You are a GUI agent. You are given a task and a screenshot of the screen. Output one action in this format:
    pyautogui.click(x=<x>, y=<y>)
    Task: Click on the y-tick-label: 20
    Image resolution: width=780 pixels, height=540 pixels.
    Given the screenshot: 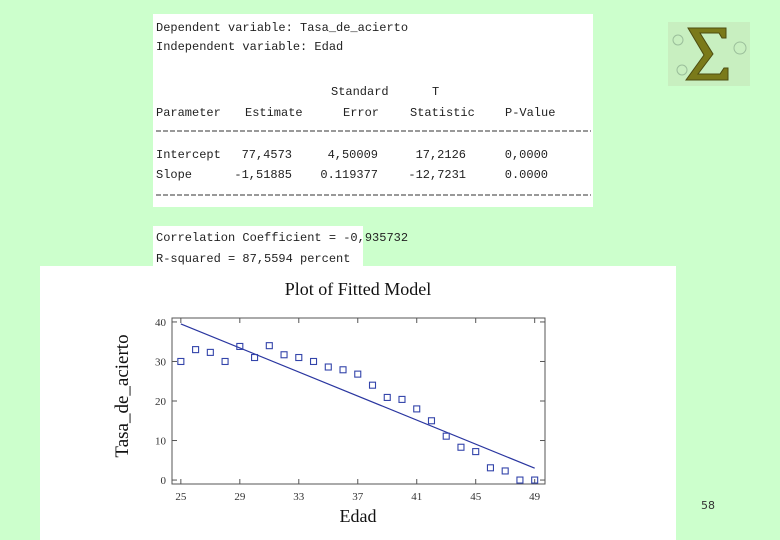 What is the action you would take?
    pyautogui.click(x=161, y=402)
    